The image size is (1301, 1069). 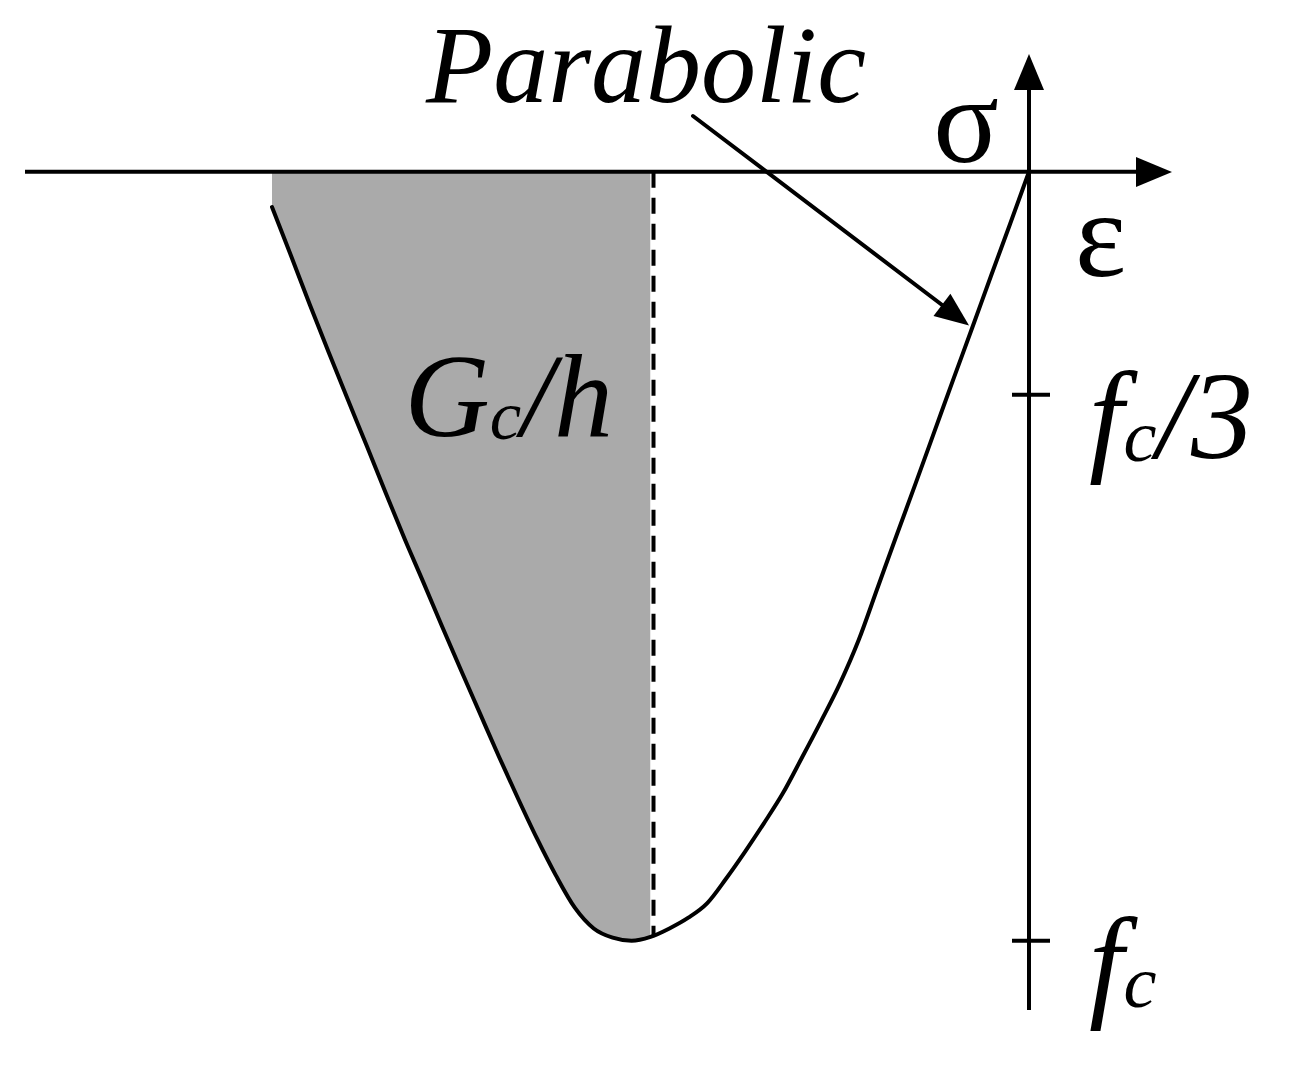 What do you see at coordinates (1101, 234) in the screenshot?
I see `x-axis-title: ε` at bounding box center [1101, 234].